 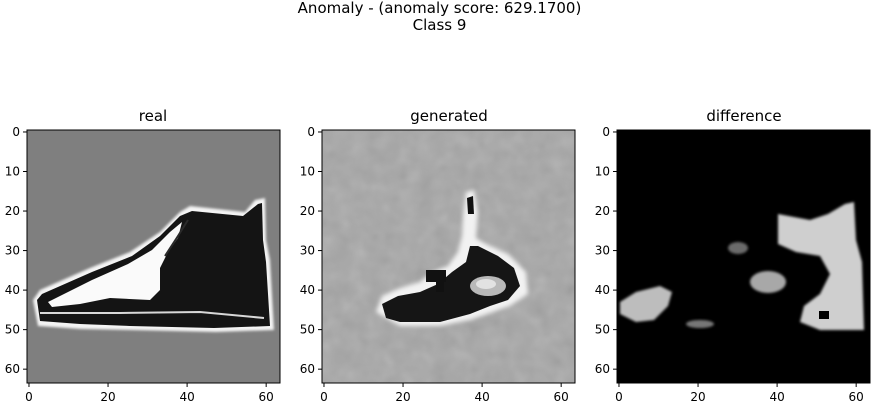 What do you see at coordinates (107, 397) in the screenshot?
I see `real-xtick-label: 20` at bounding box center [107, 397].